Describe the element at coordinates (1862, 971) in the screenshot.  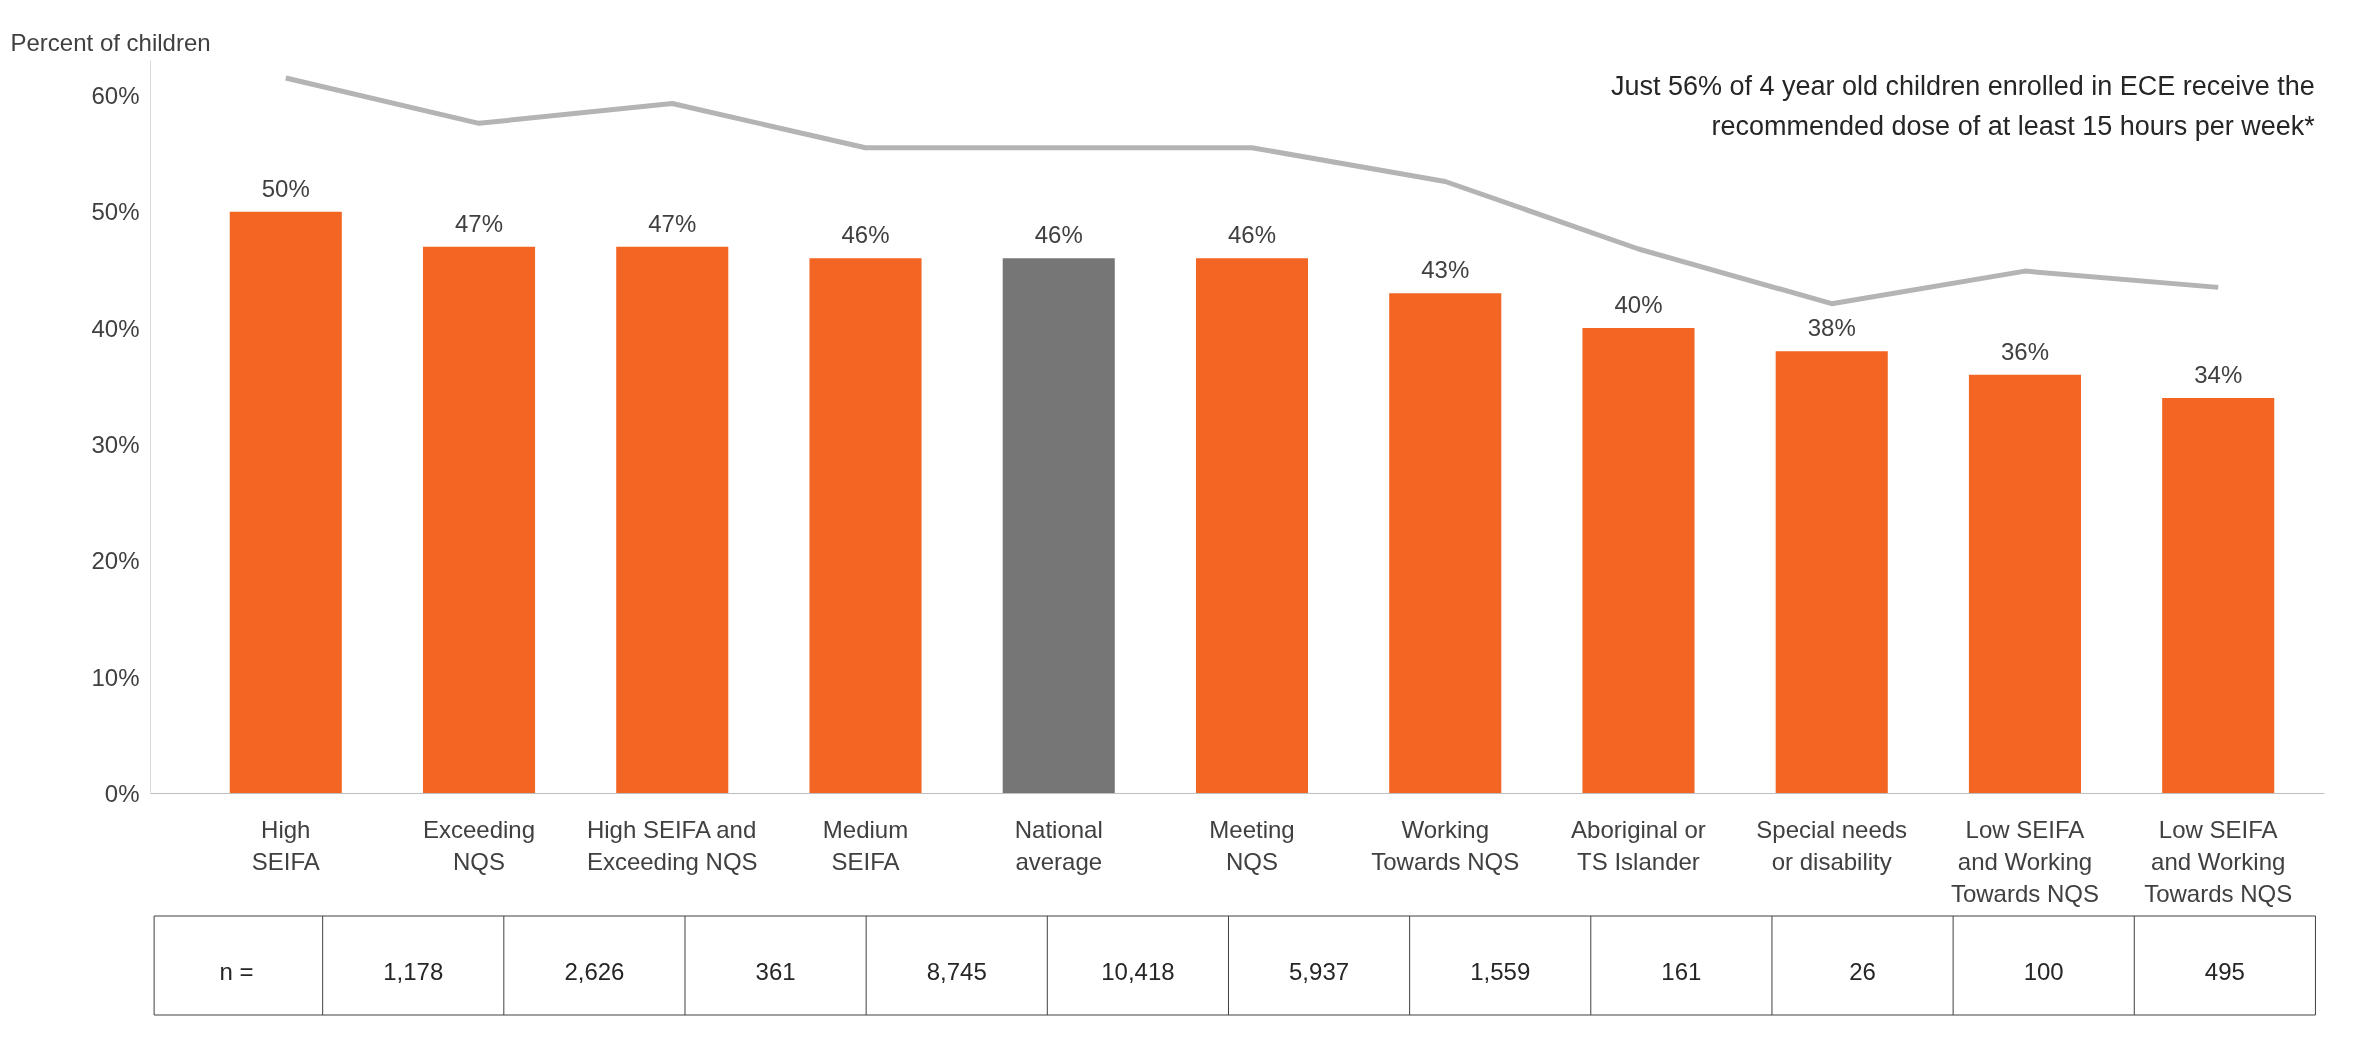
I see `text: 26` at that location.